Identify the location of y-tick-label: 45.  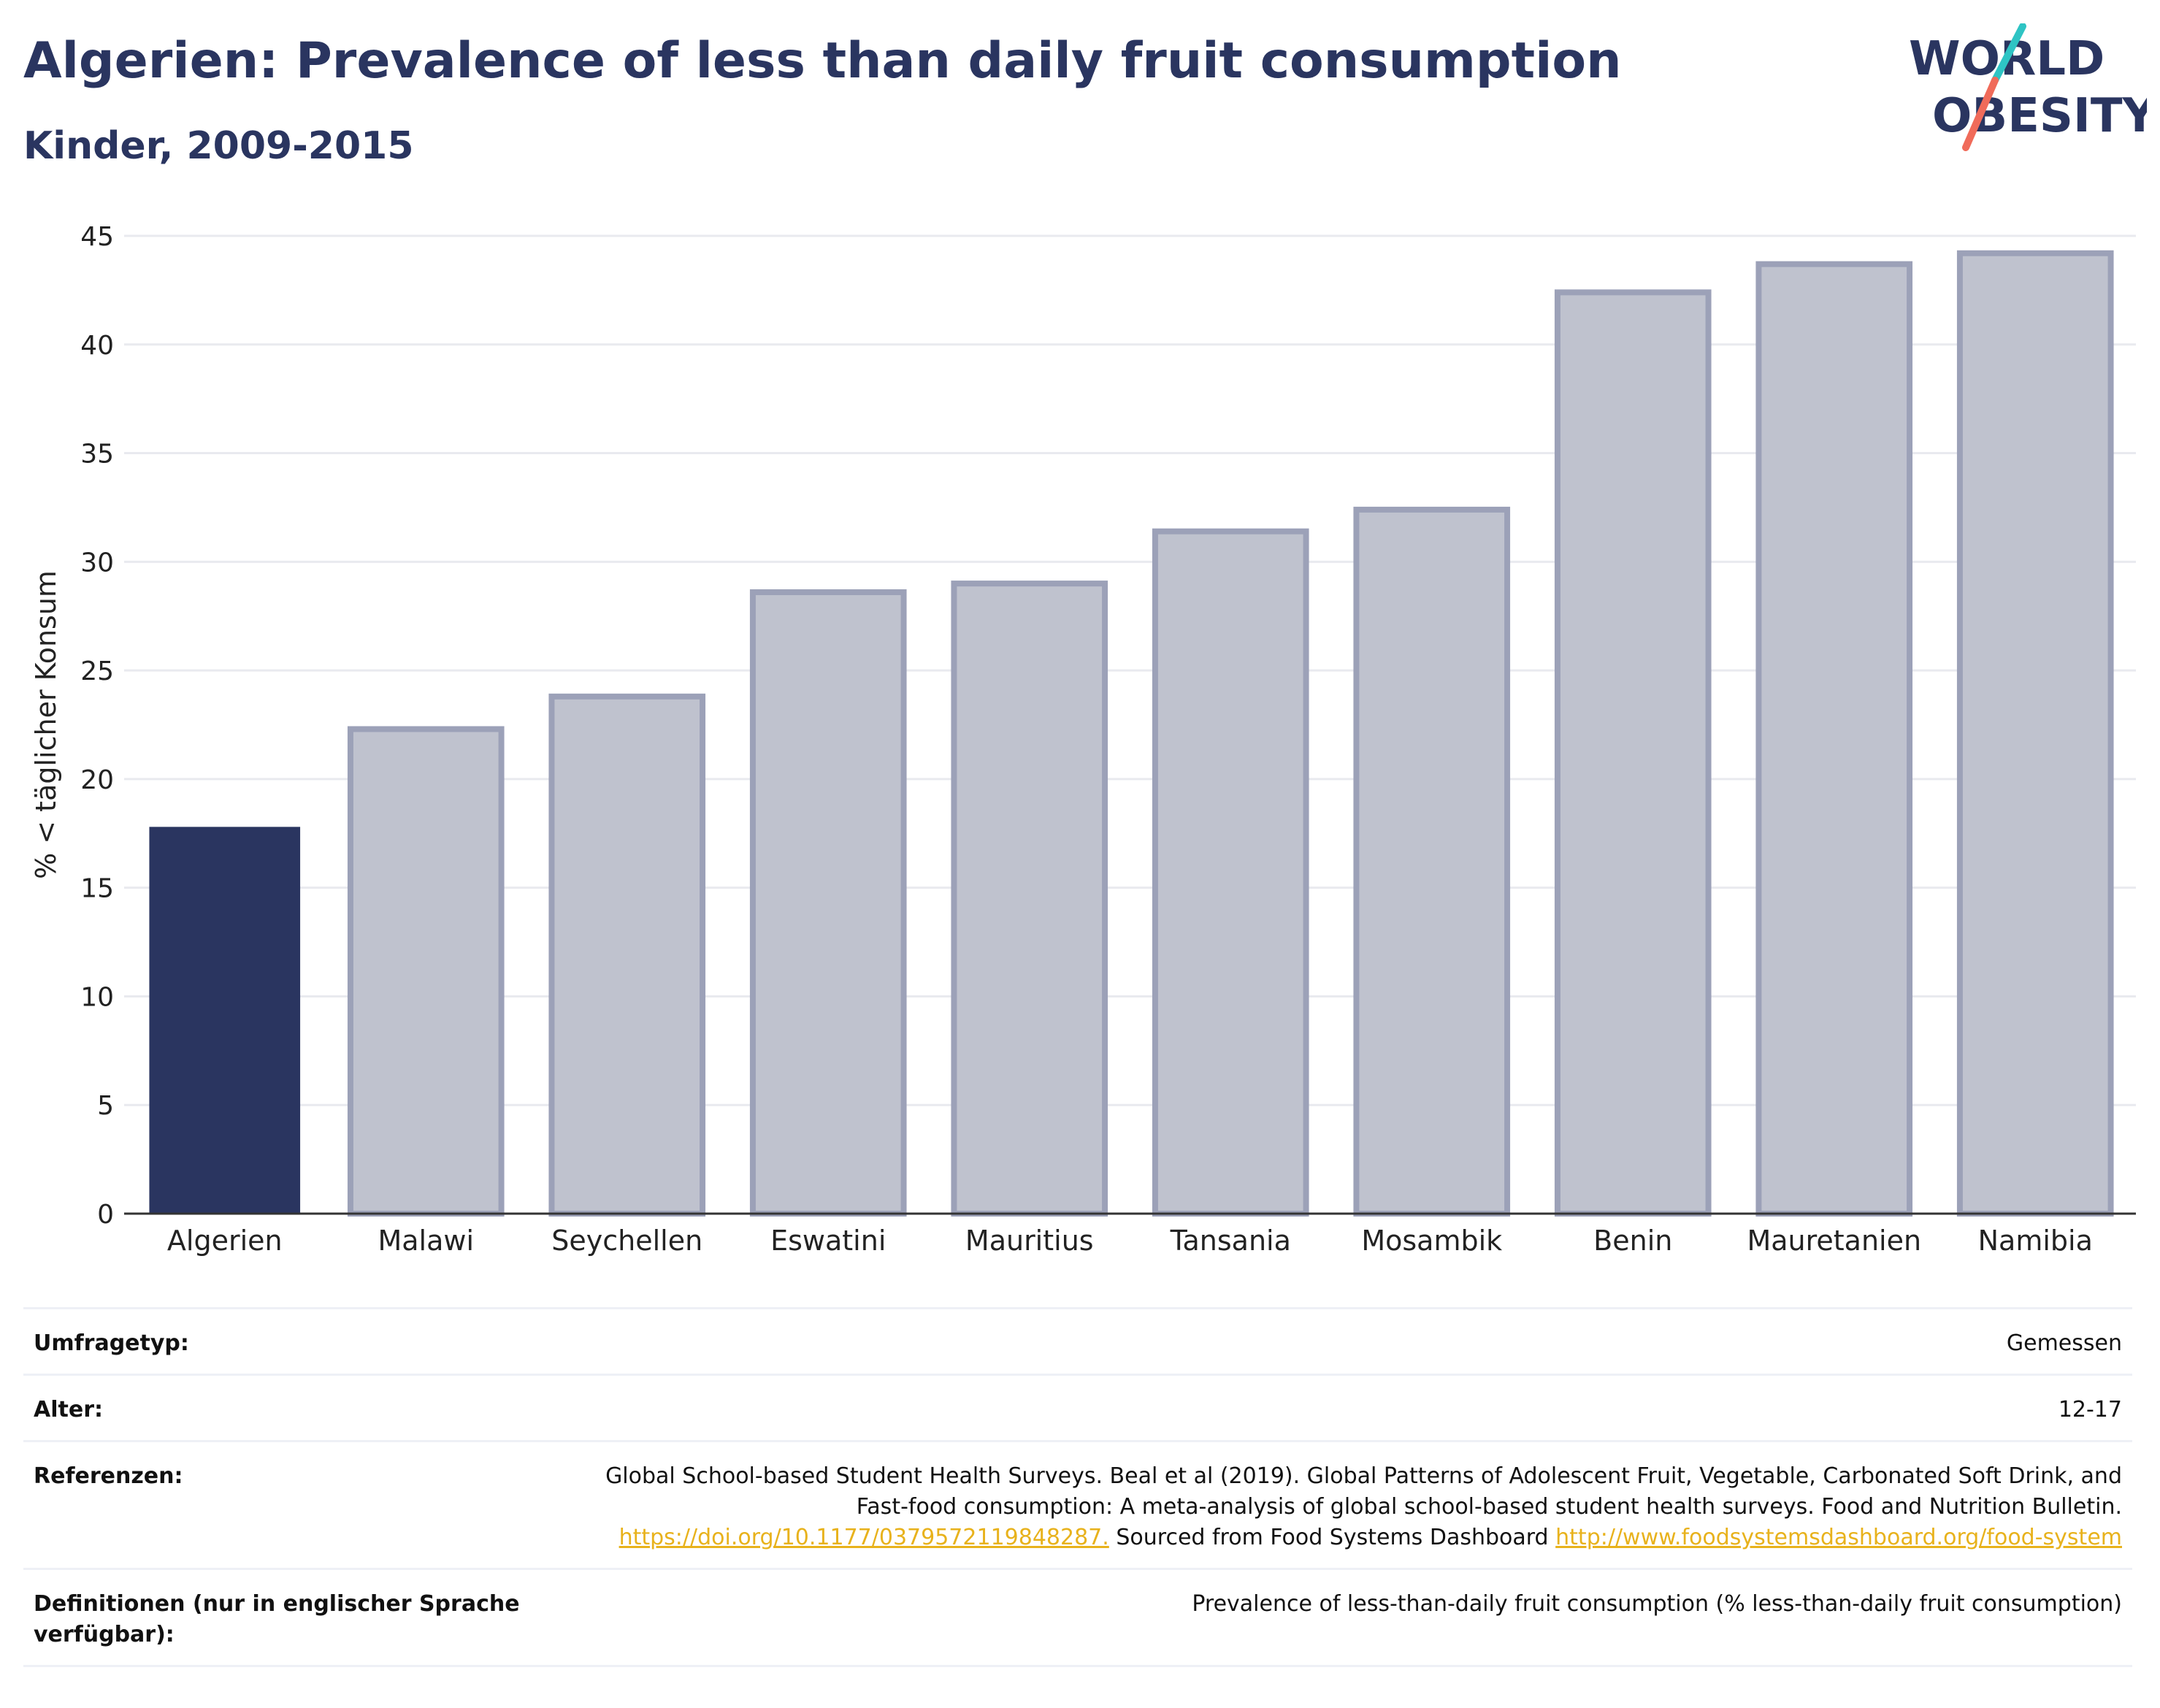
(97, 237).